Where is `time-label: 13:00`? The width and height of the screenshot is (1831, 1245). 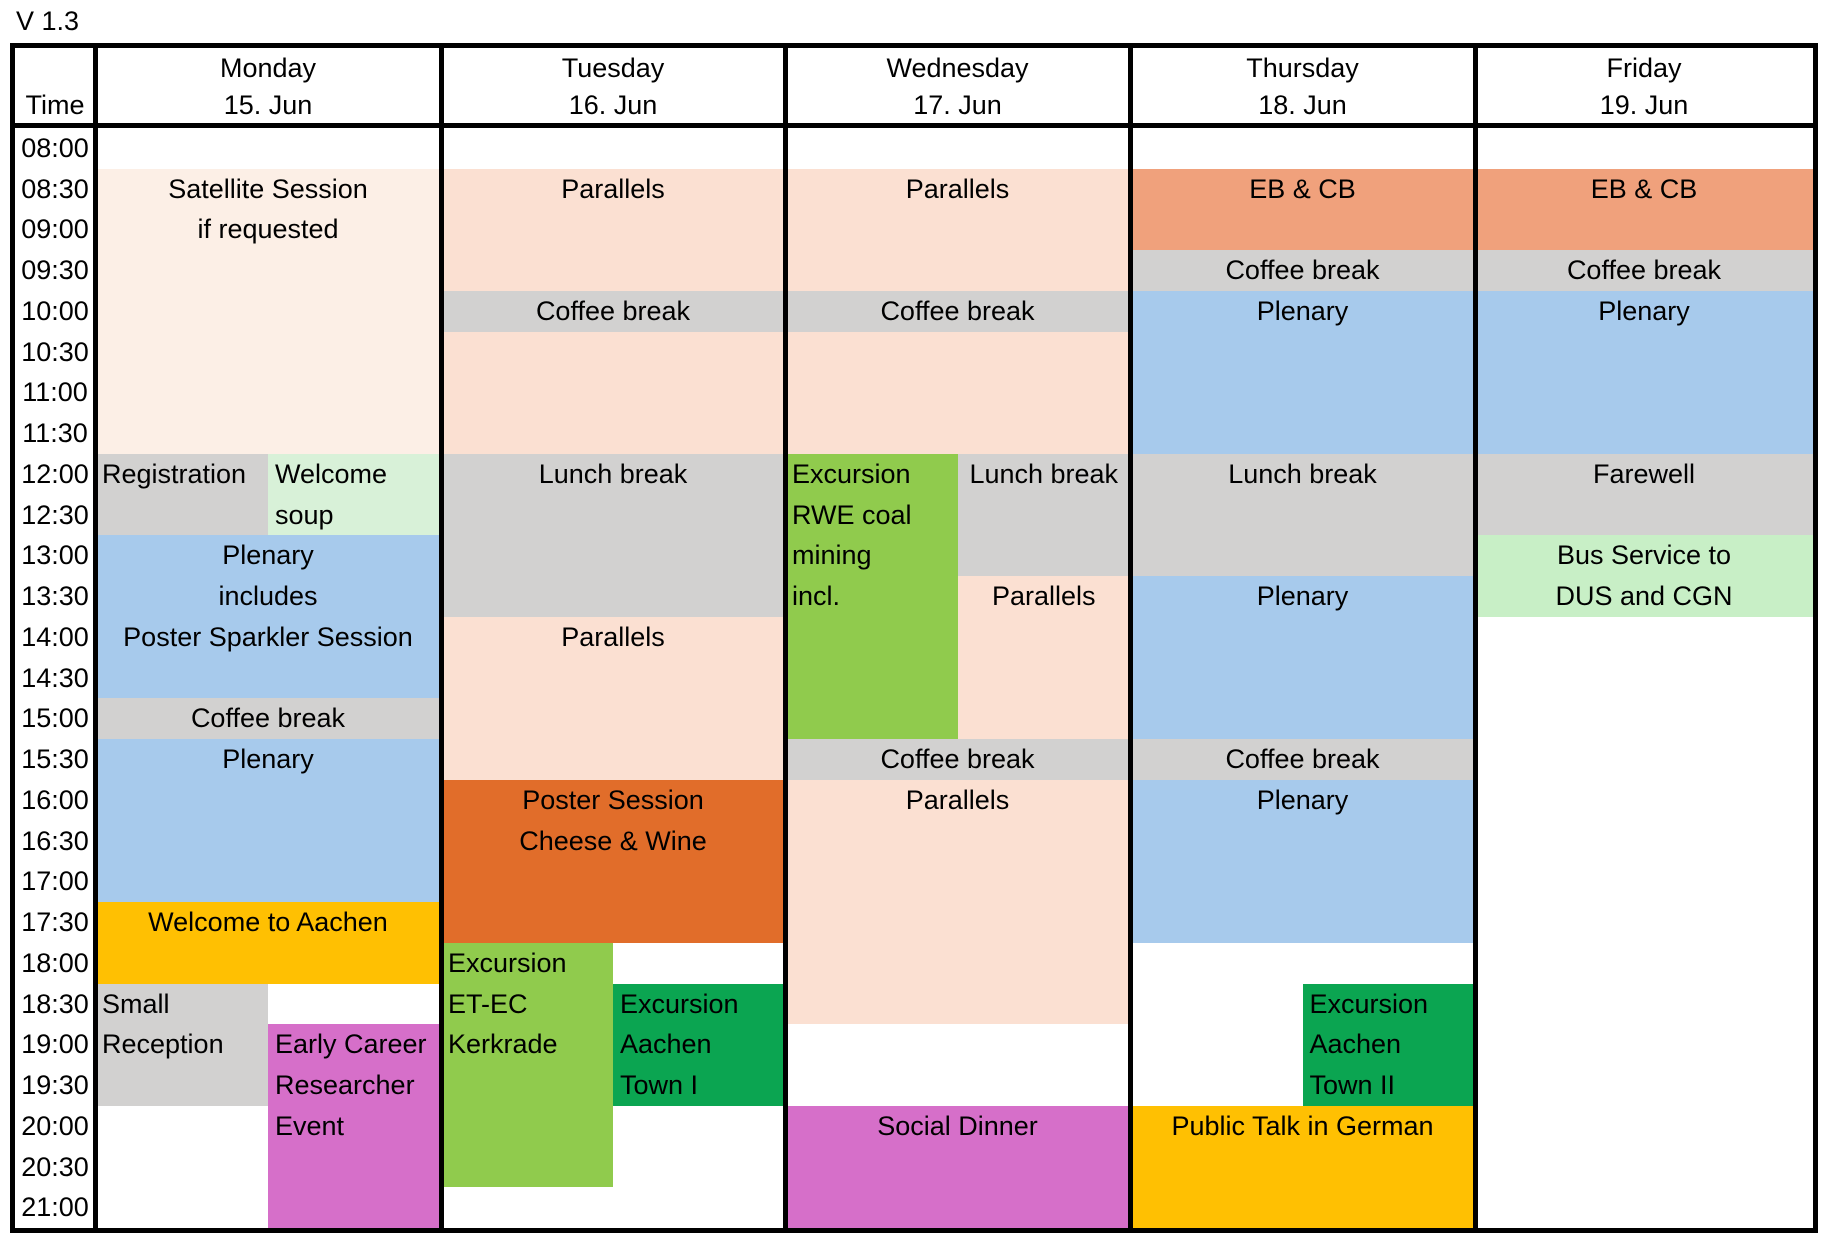 time-label: 13:00 is located at coordinates (55, 555).